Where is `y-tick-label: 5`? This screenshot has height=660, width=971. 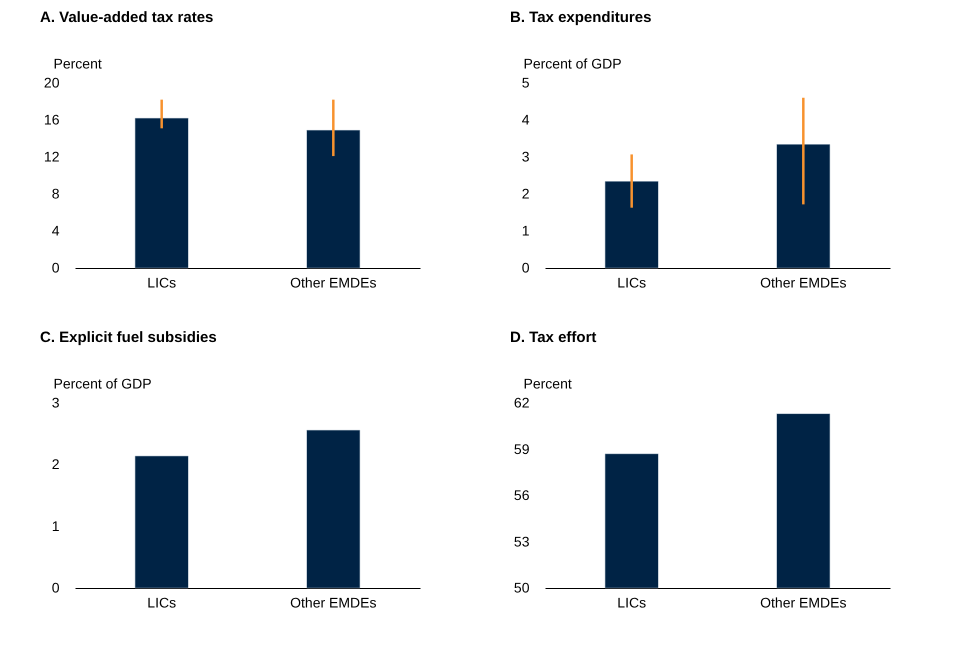 y-tick-label: 5 is located at coordinates (526, 82).